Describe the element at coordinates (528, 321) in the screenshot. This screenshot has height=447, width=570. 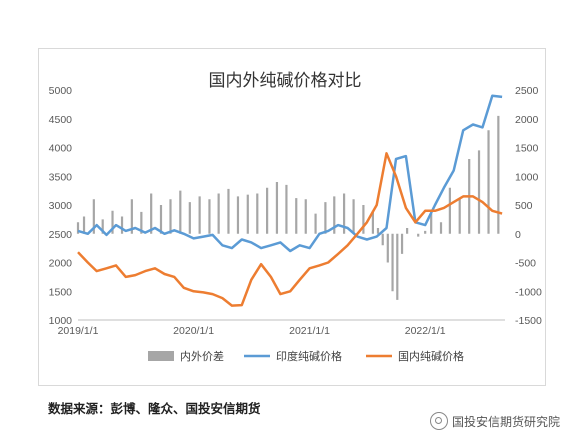
I see `y-right-tick-label: -1500` at that location.